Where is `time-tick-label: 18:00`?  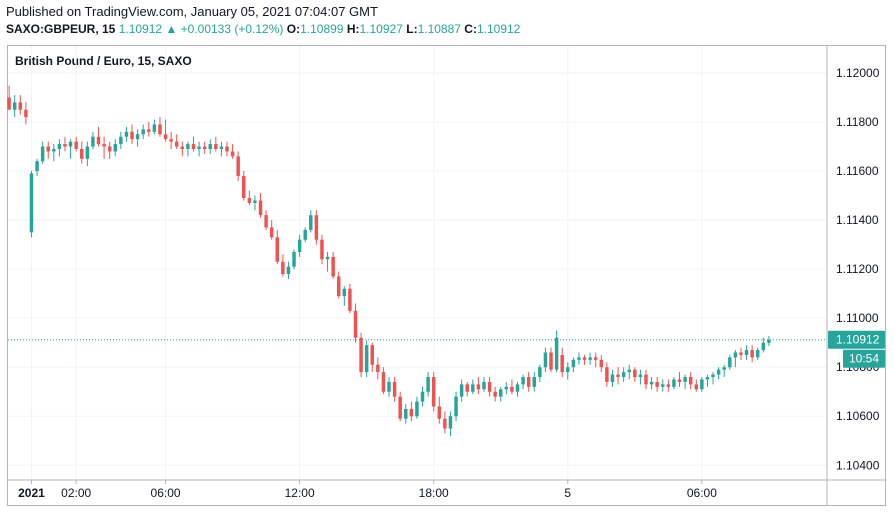 time-tick-label: 18:00 is located at coordinates (434, 493).